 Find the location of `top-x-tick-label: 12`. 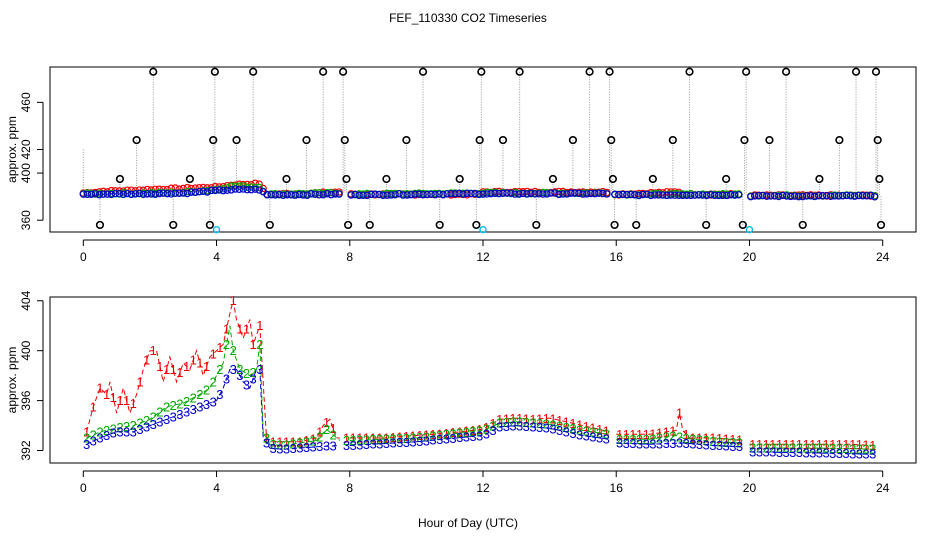

top-x-tick-label: 12 is located at coordinates (483, 257).